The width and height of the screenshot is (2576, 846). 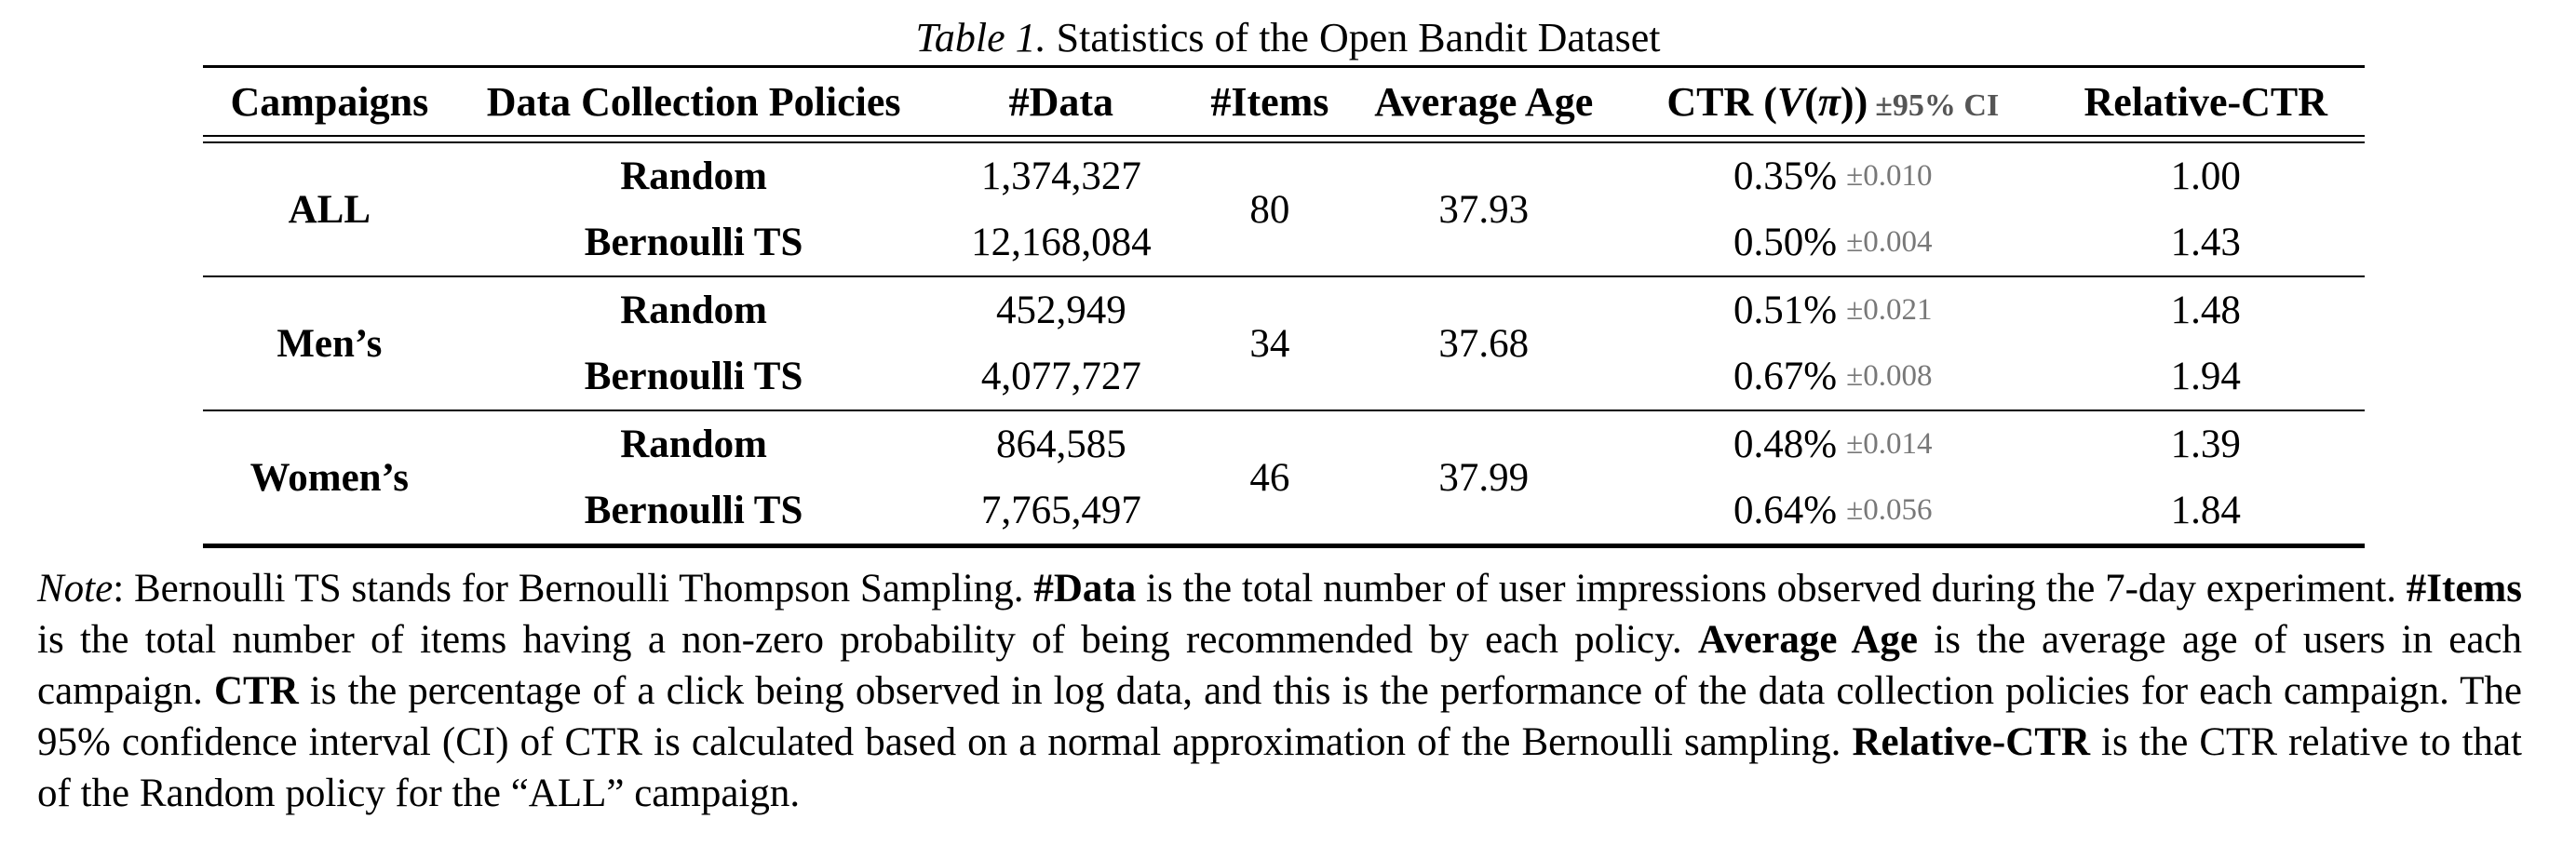 I want to click on data-cells: 452,949 4,077,727, so click(x=1062, y=343).